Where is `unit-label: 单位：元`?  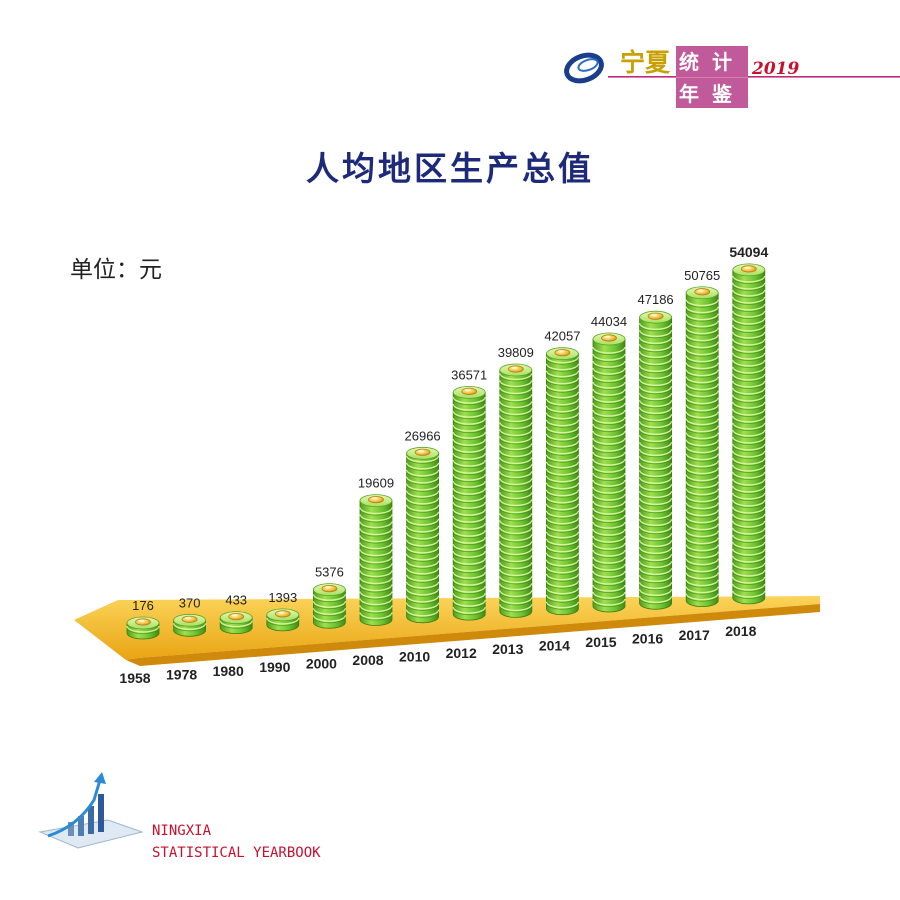
unit-label: 单位：元 is located at coordinates (116, 270).